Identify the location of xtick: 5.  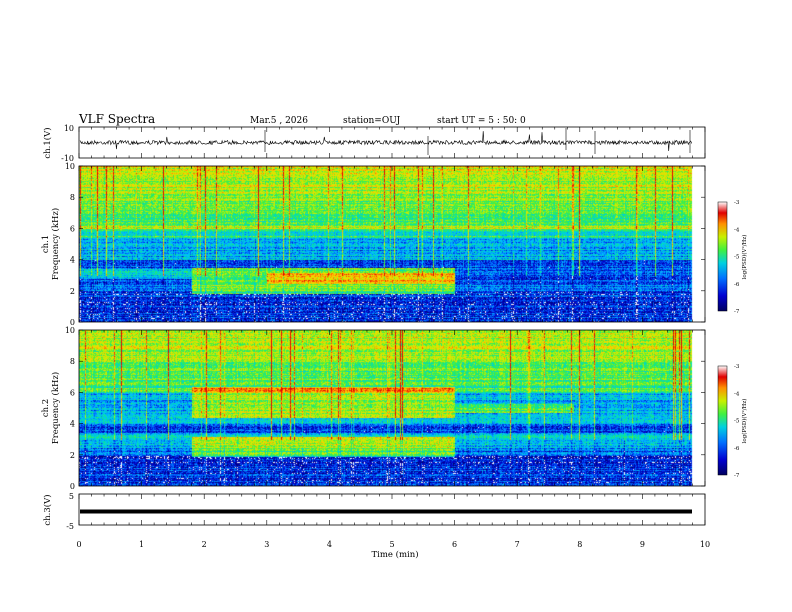
(391, 544).